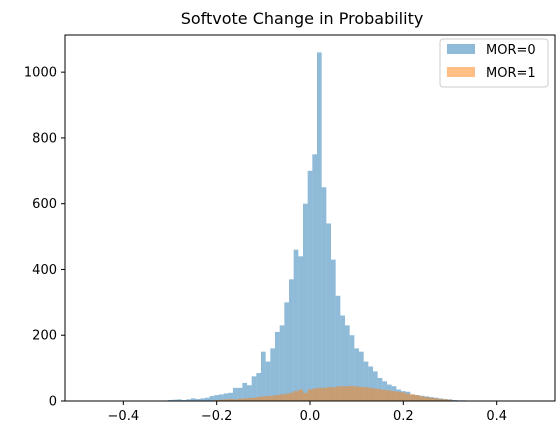  I want to click on y-tick-label: 1000, so click(40, 73).